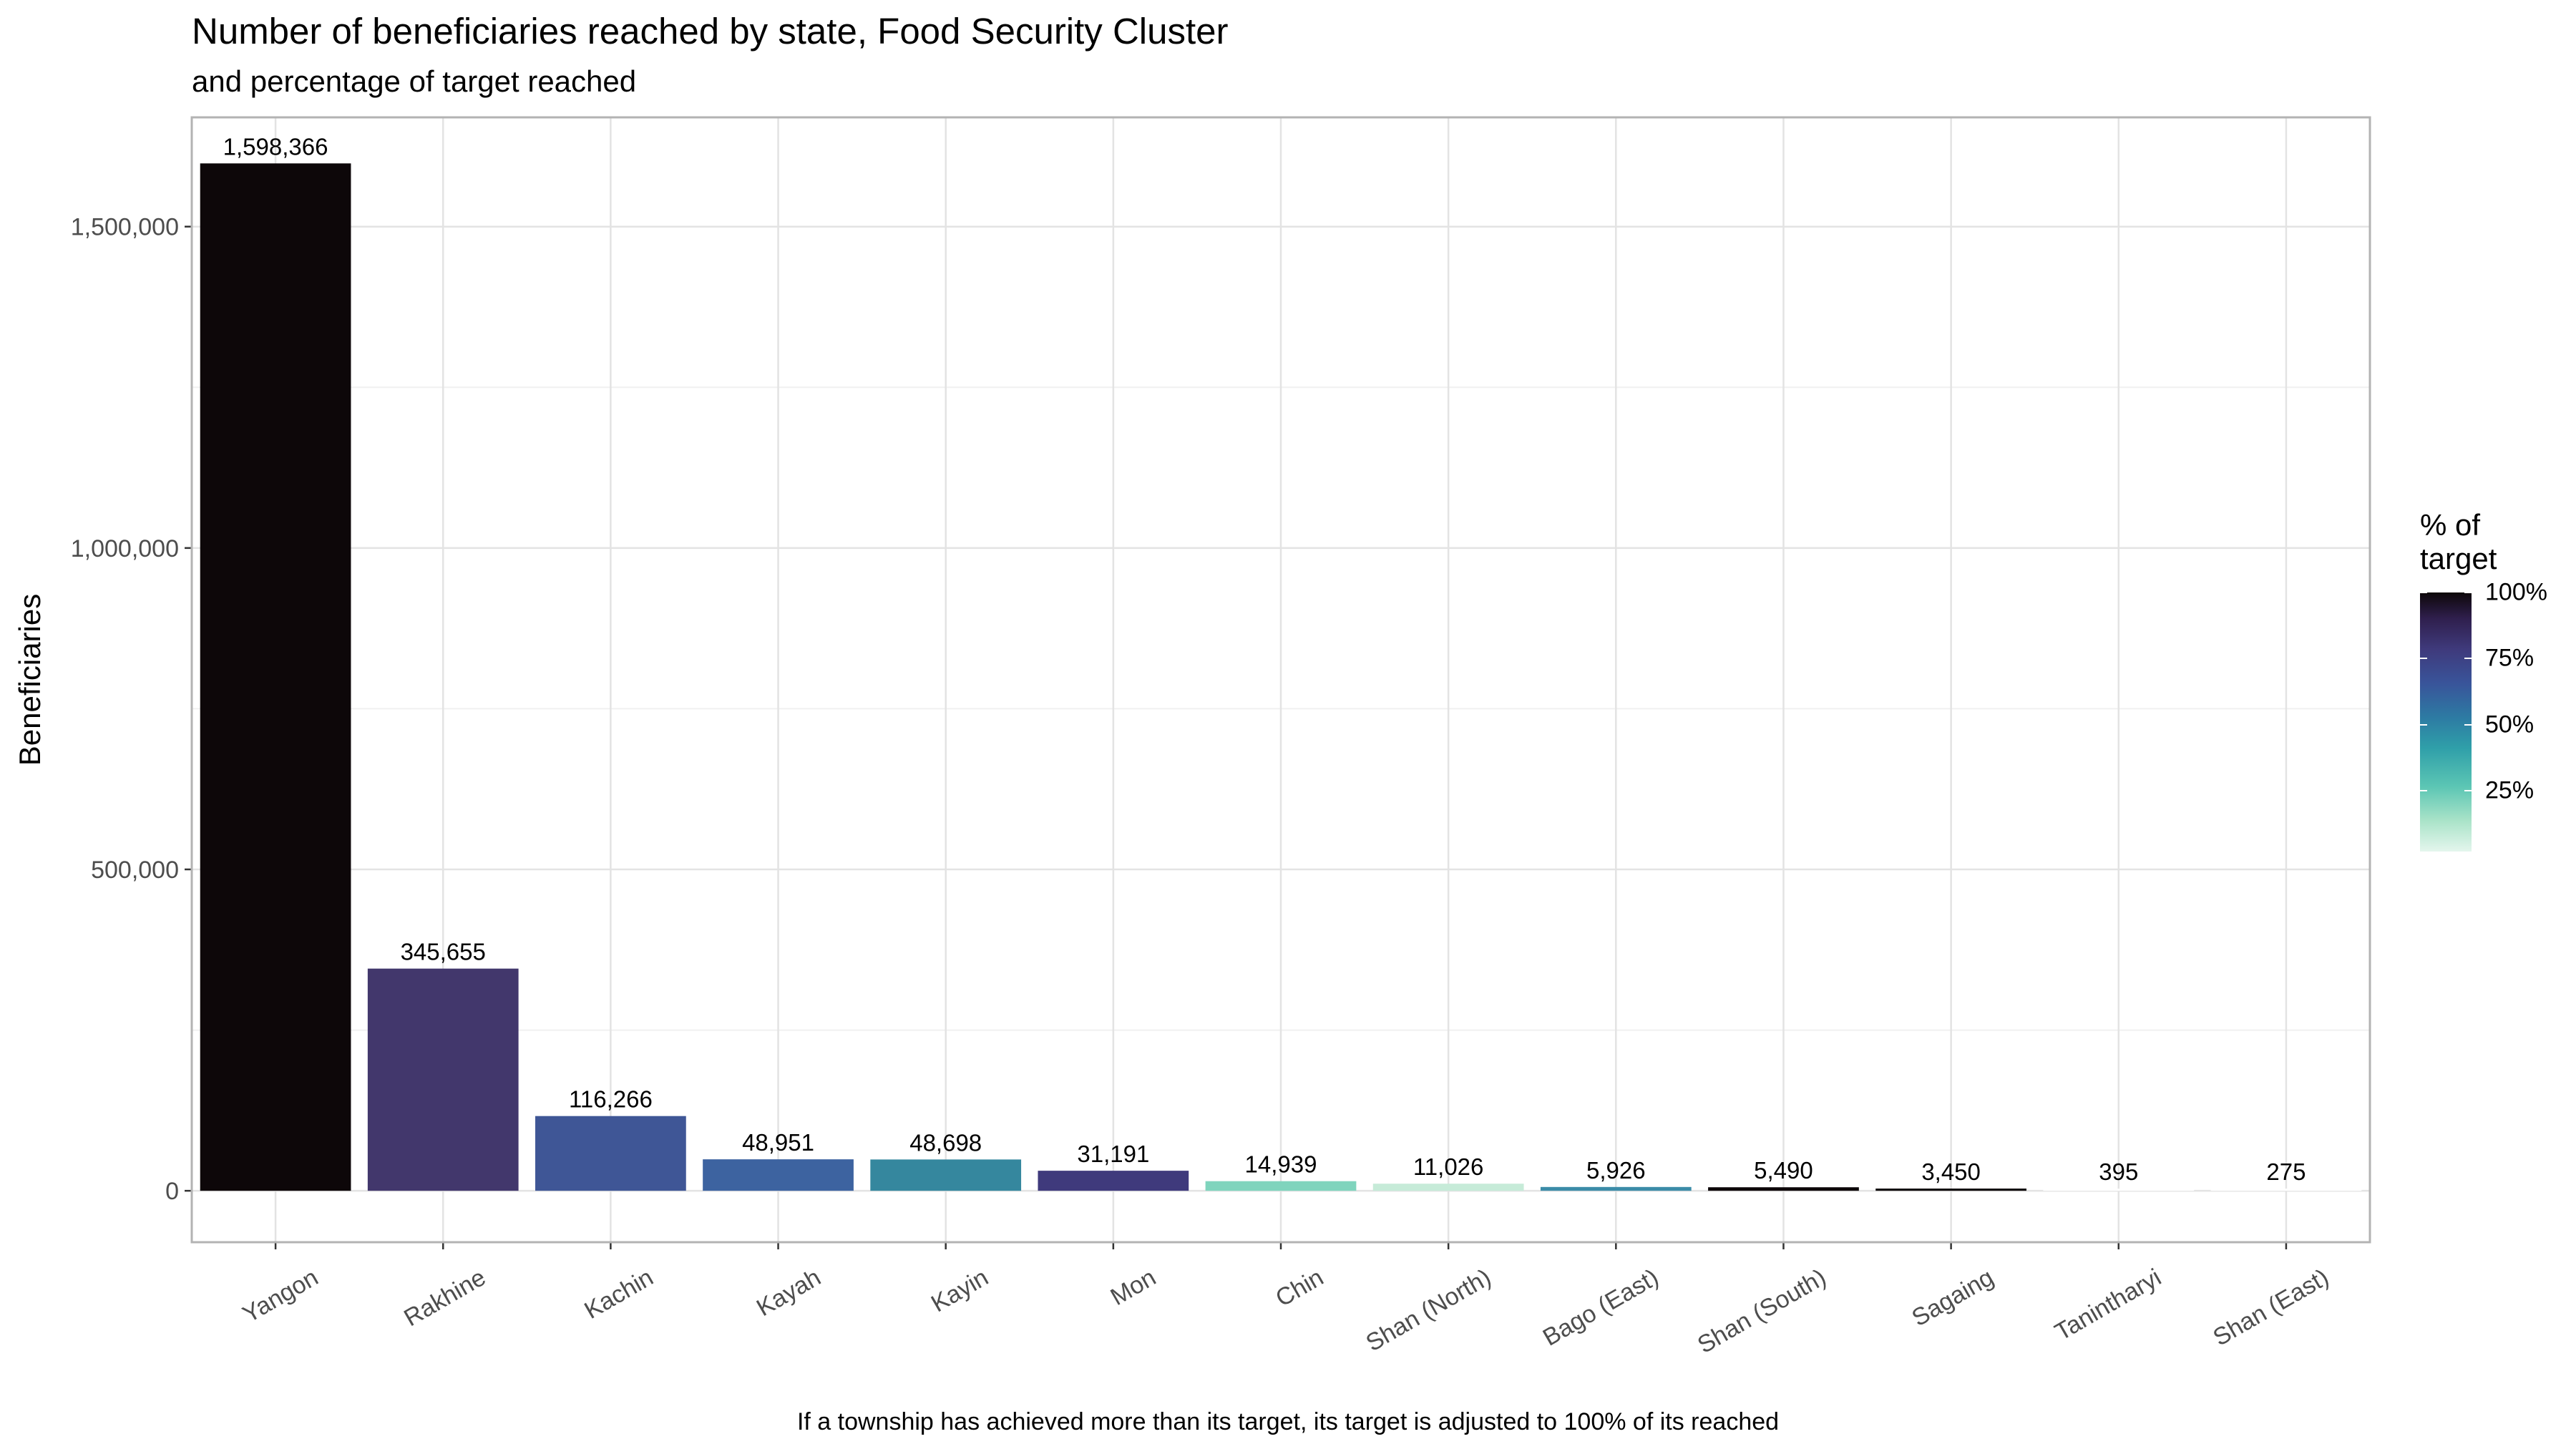 This screenshot has width=2576, height=1449. Describe the element at coordinates (2119, 1190) in the screenshot. I see `bar-tanintharyi` at that location.